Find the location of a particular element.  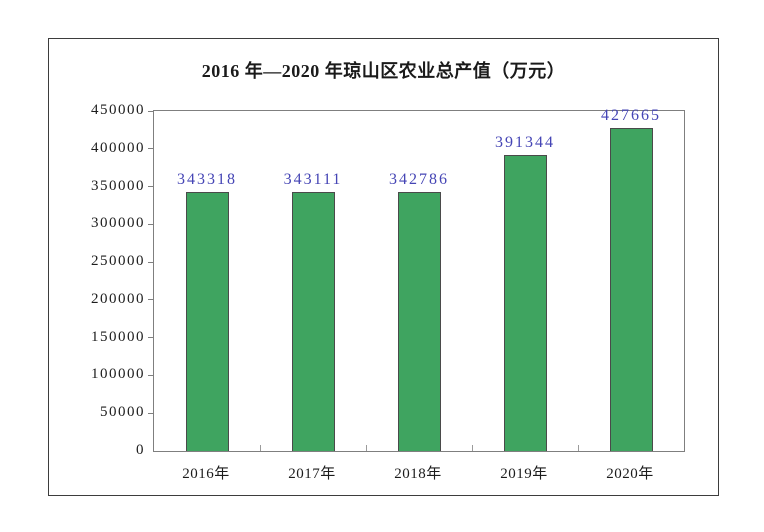

y-axis-tick-label: 250000 is located at coordinates (118, 261).